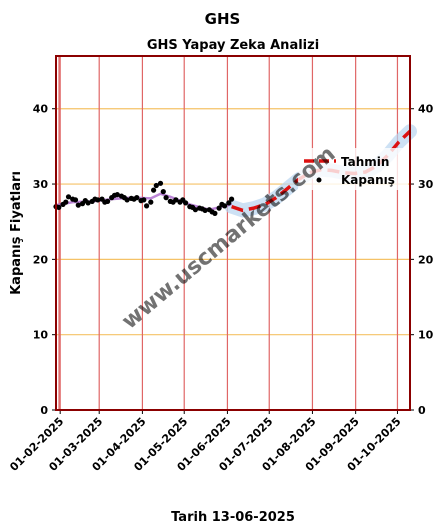 The image size is (445, 532). I want to click on legend-box, so click(353, 169).